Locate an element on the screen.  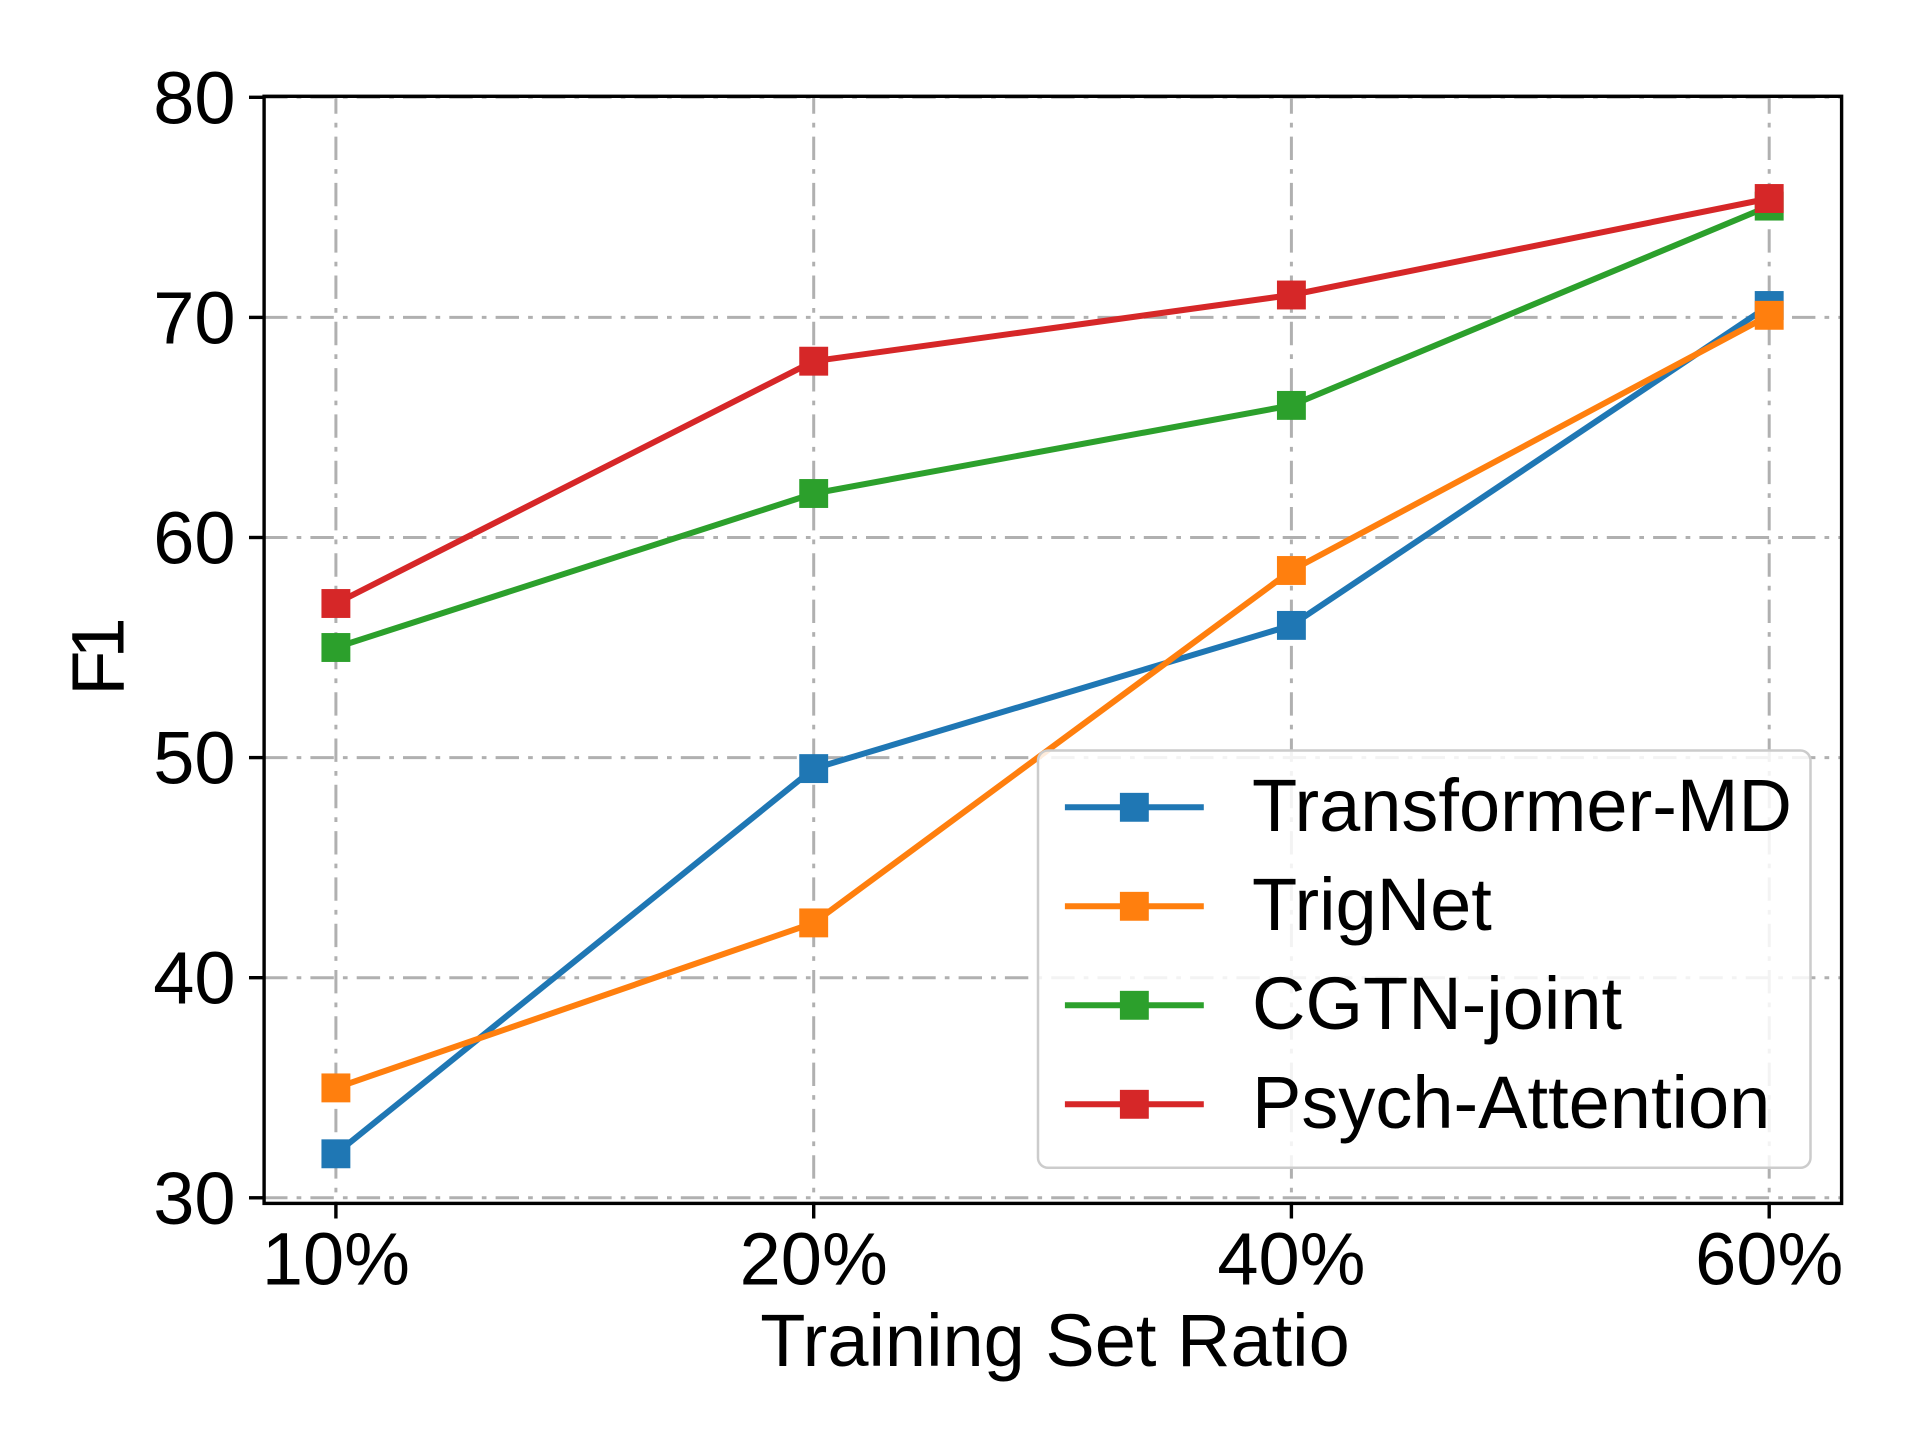
svg-text: 70 is located at coordinates (194, 317).